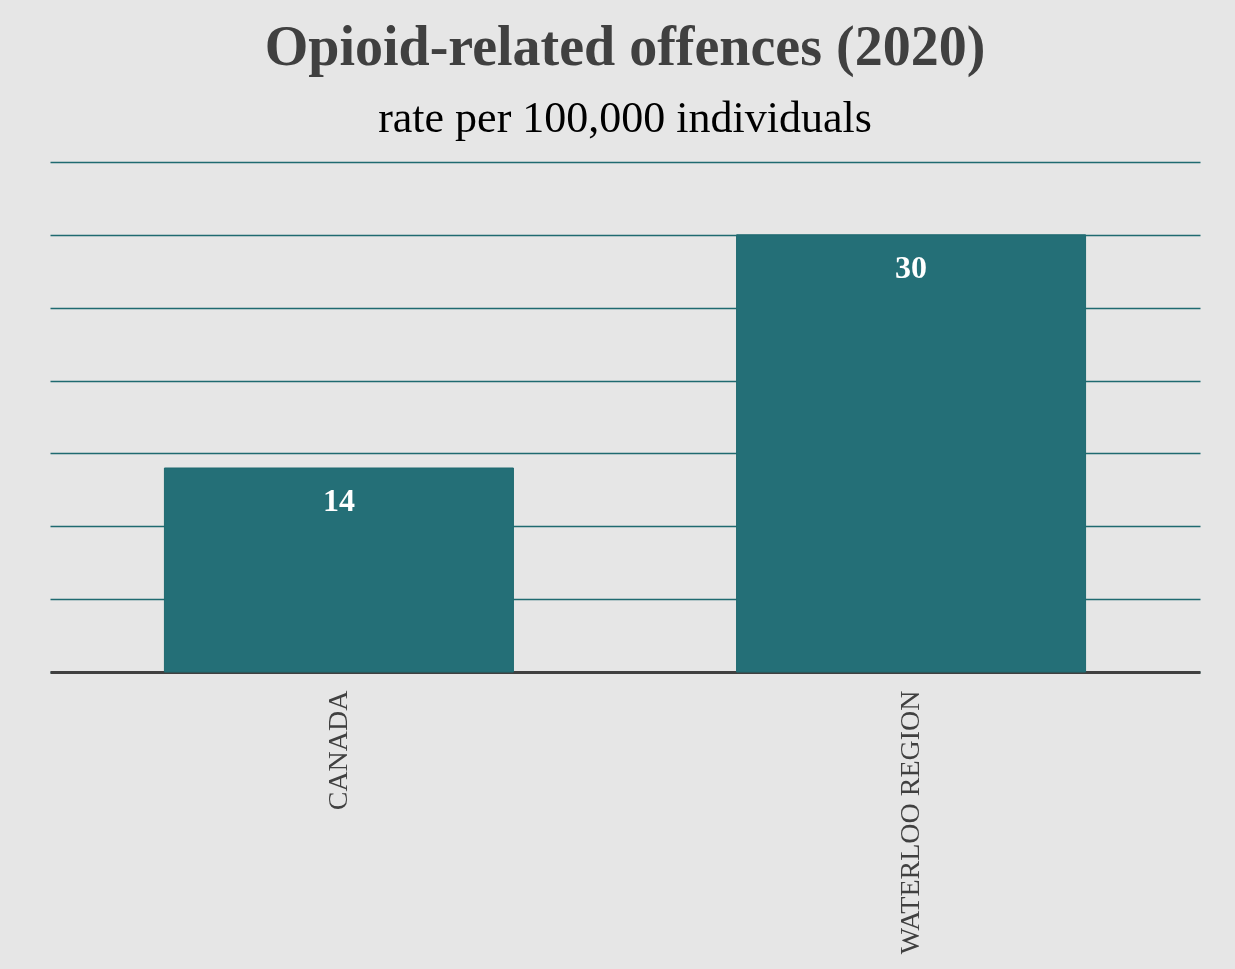  I want to click on chart-title: Opioid-related offences (2020), so click(625, 46).